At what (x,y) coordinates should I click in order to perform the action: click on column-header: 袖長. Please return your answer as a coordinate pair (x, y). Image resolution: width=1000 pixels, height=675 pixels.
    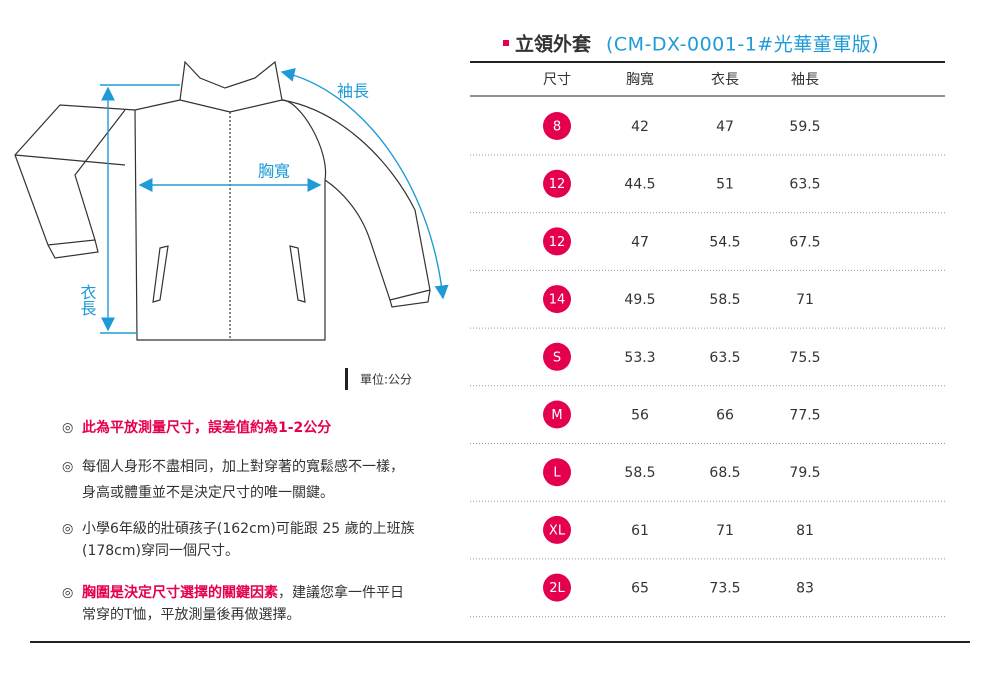
    Looking at the image, I should click on (805, 80).